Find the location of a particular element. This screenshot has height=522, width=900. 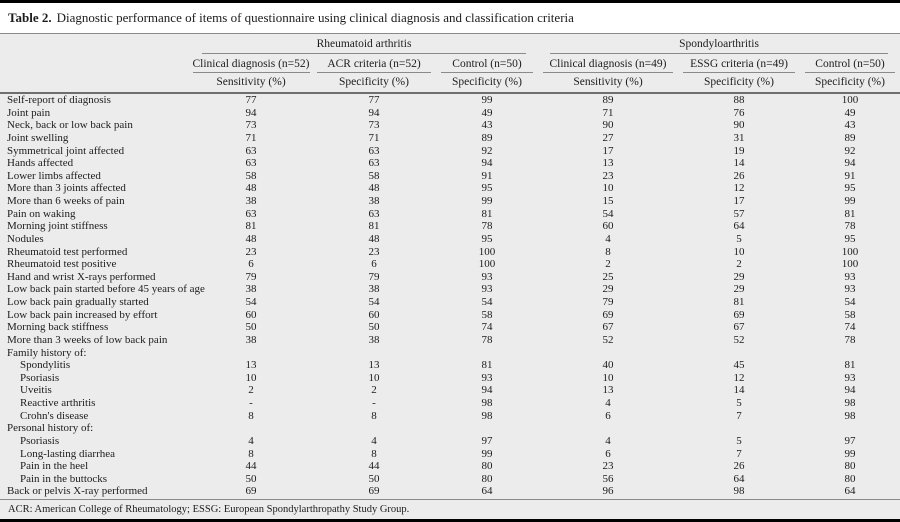

row-value: 12 is located at coordinates (739, 377).